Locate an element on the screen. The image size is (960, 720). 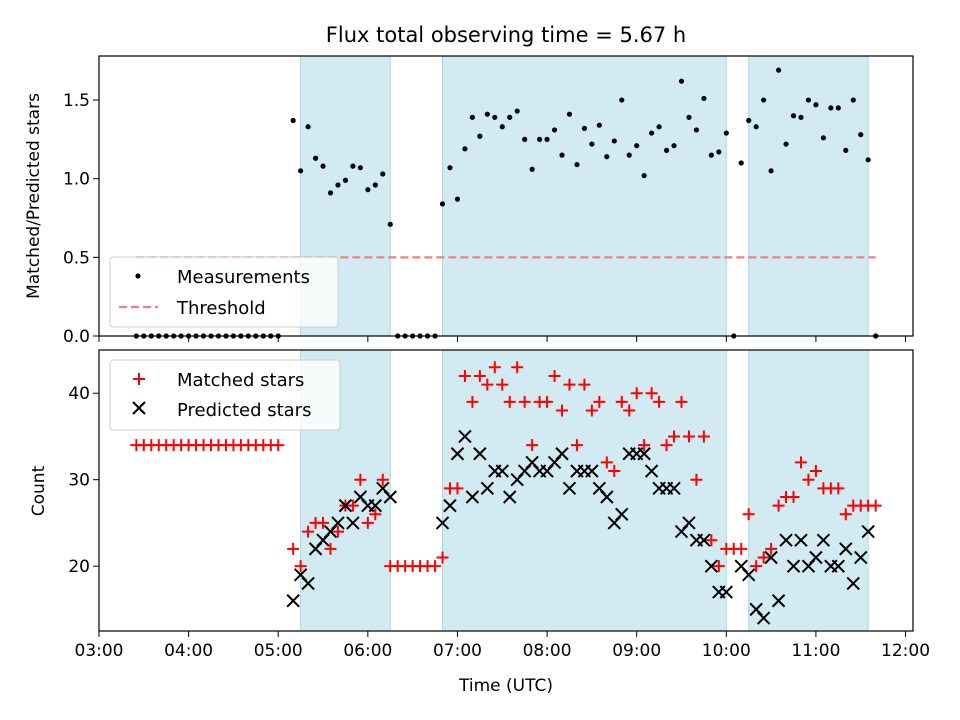
x-tick-label: 11:00 is located at coordinates (815, 651).